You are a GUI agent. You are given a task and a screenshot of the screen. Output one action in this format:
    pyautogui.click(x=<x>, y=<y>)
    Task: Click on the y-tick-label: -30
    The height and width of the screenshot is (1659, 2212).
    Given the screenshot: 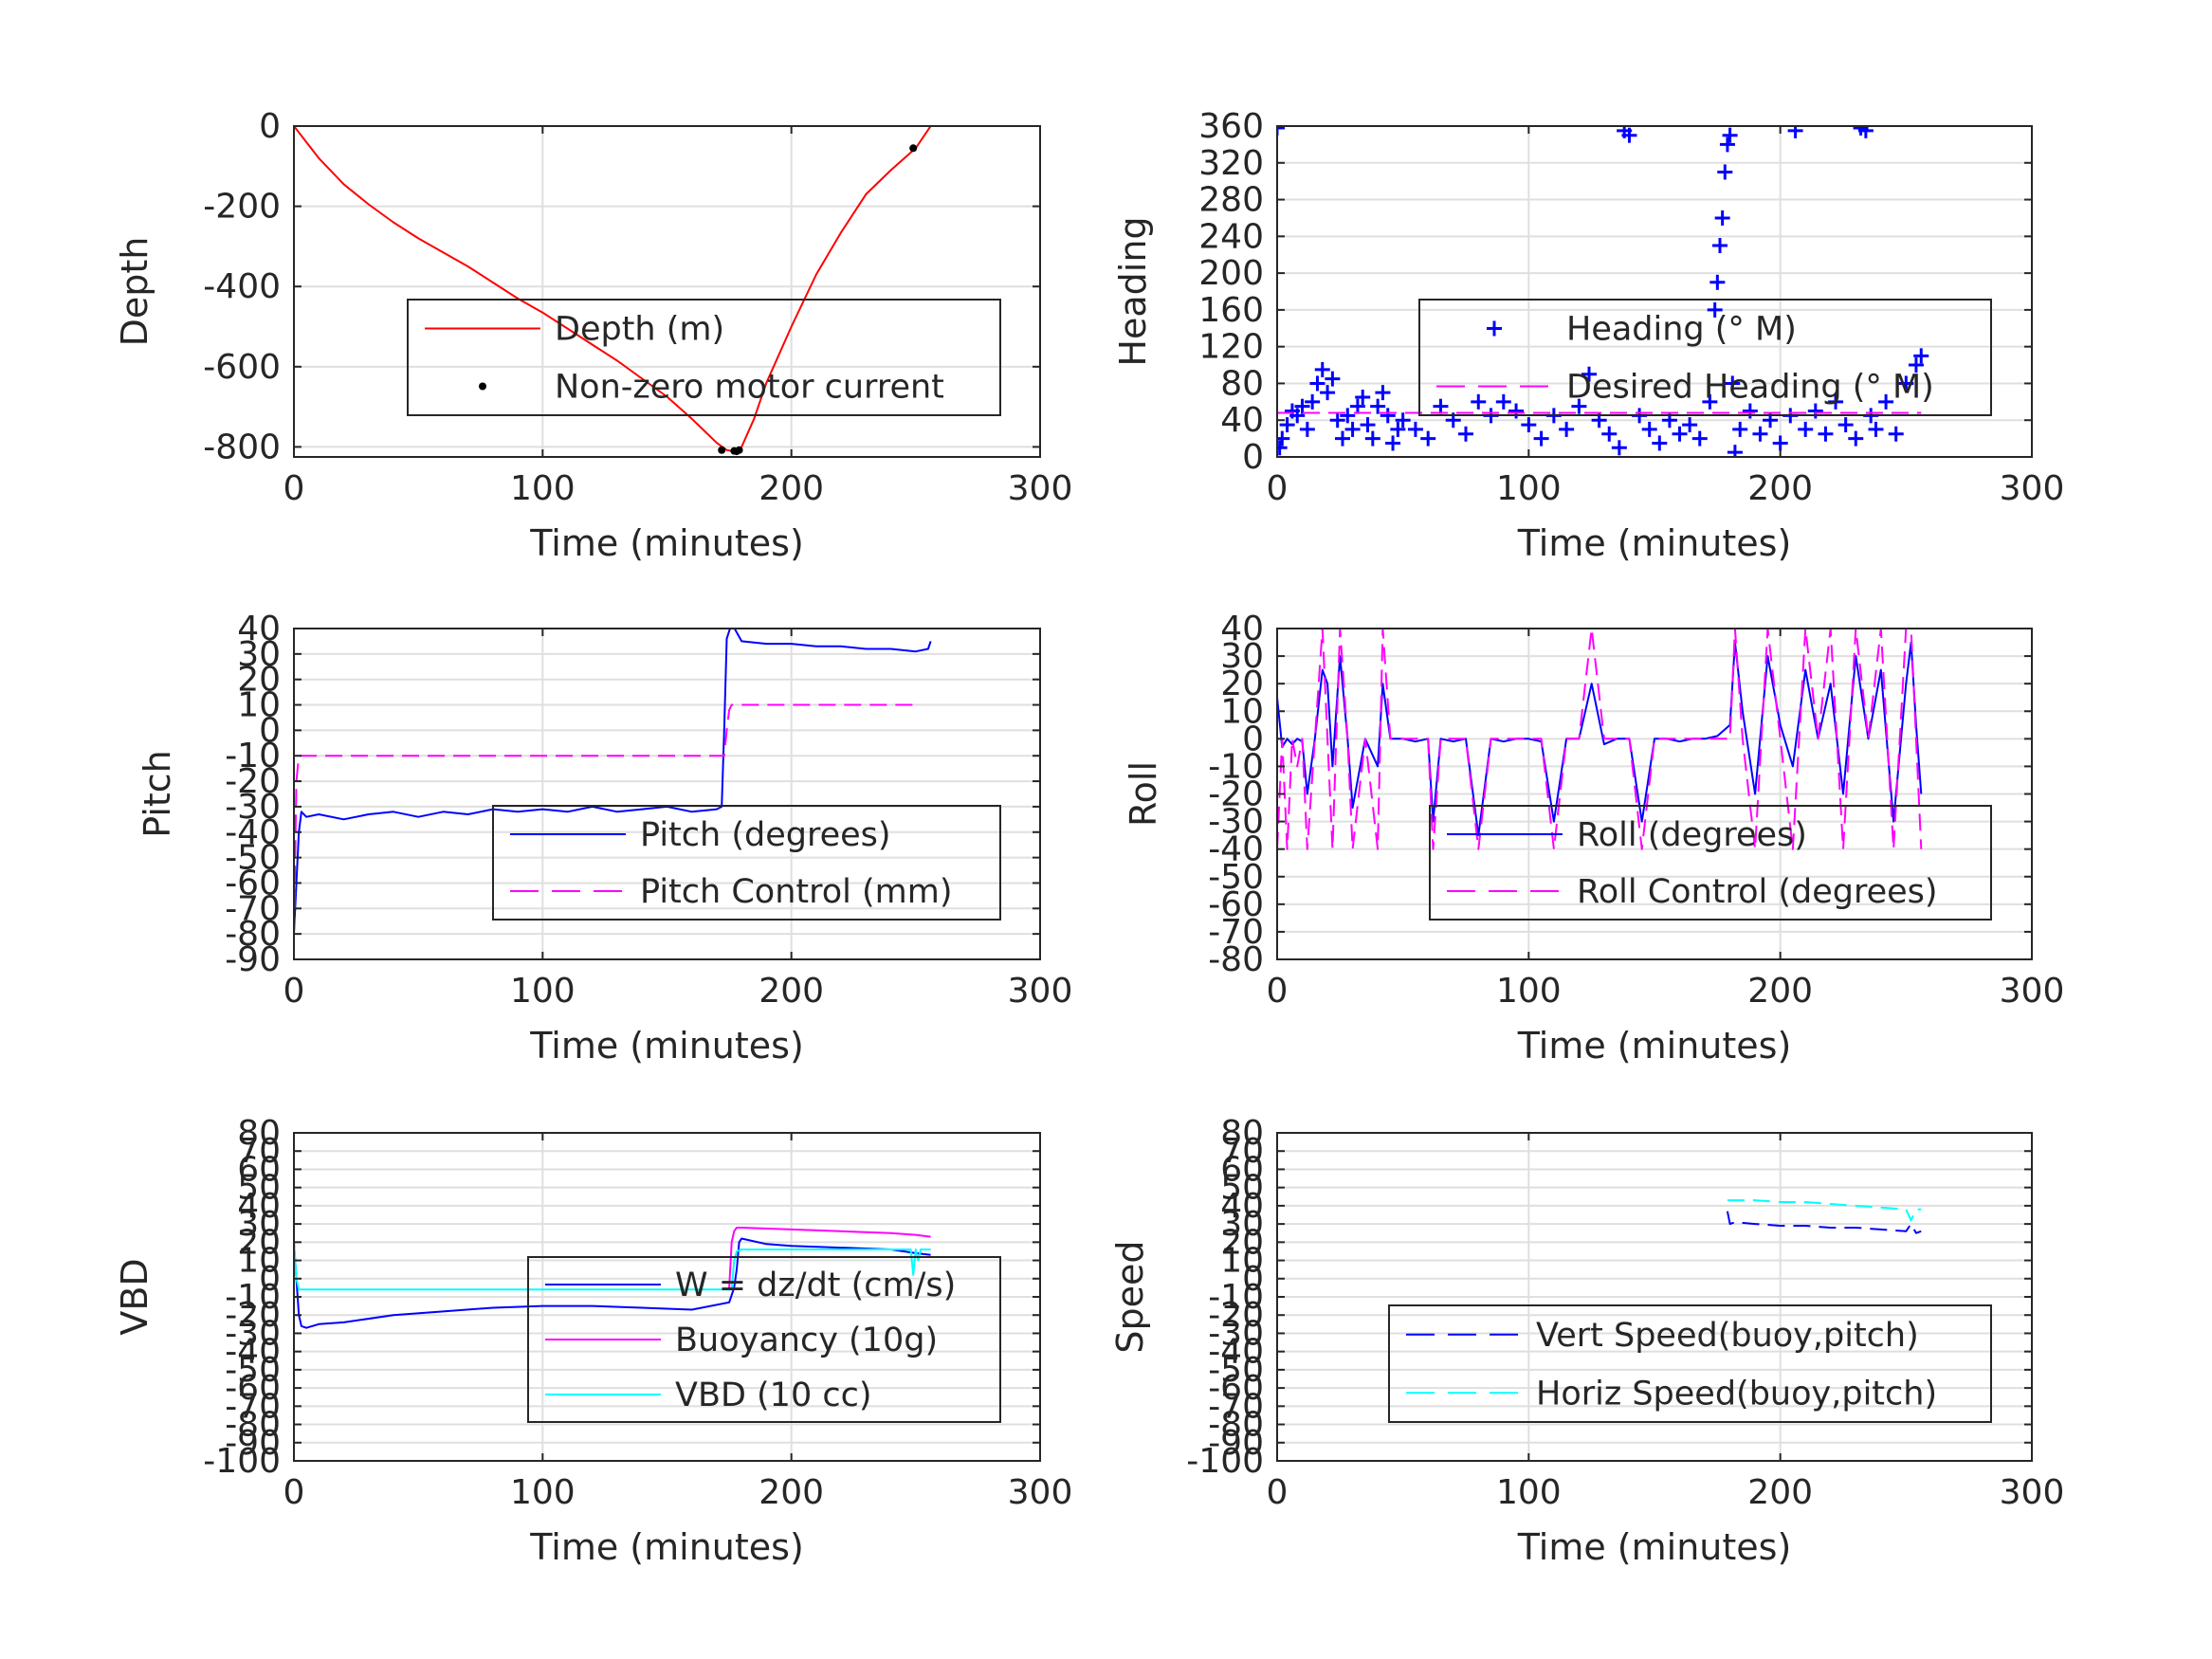 What is the action you would take?
    pyautogui.click(x=253, y=1333)
    